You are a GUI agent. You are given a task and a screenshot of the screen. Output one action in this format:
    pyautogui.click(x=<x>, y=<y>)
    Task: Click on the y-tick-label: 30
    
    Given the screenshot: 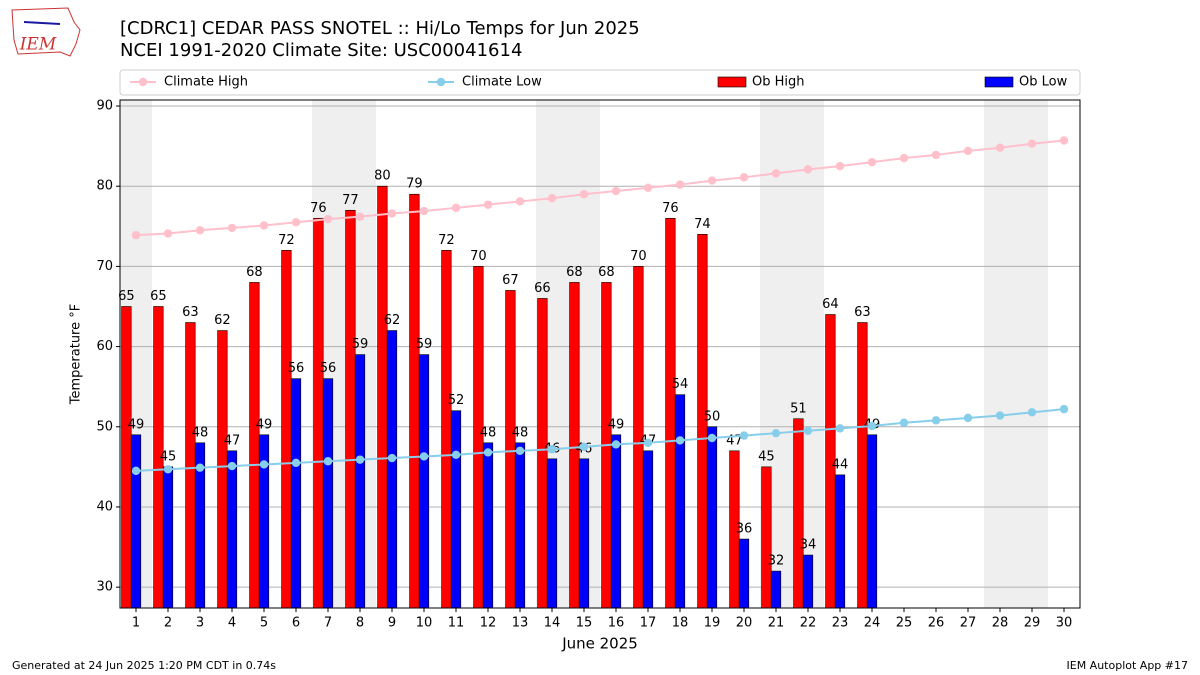 What is the action you would take?
    pyautogui.click(x=104, y=587)
    